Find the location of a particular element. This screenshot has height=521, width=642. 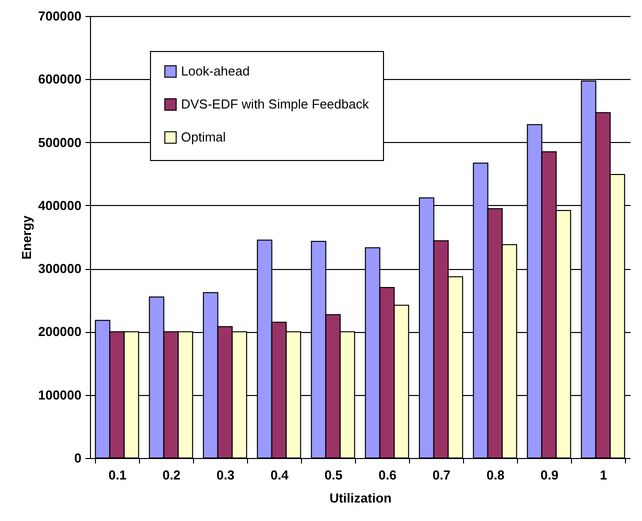

y-tick-label: 300000 is located at coordinates (60, 268).